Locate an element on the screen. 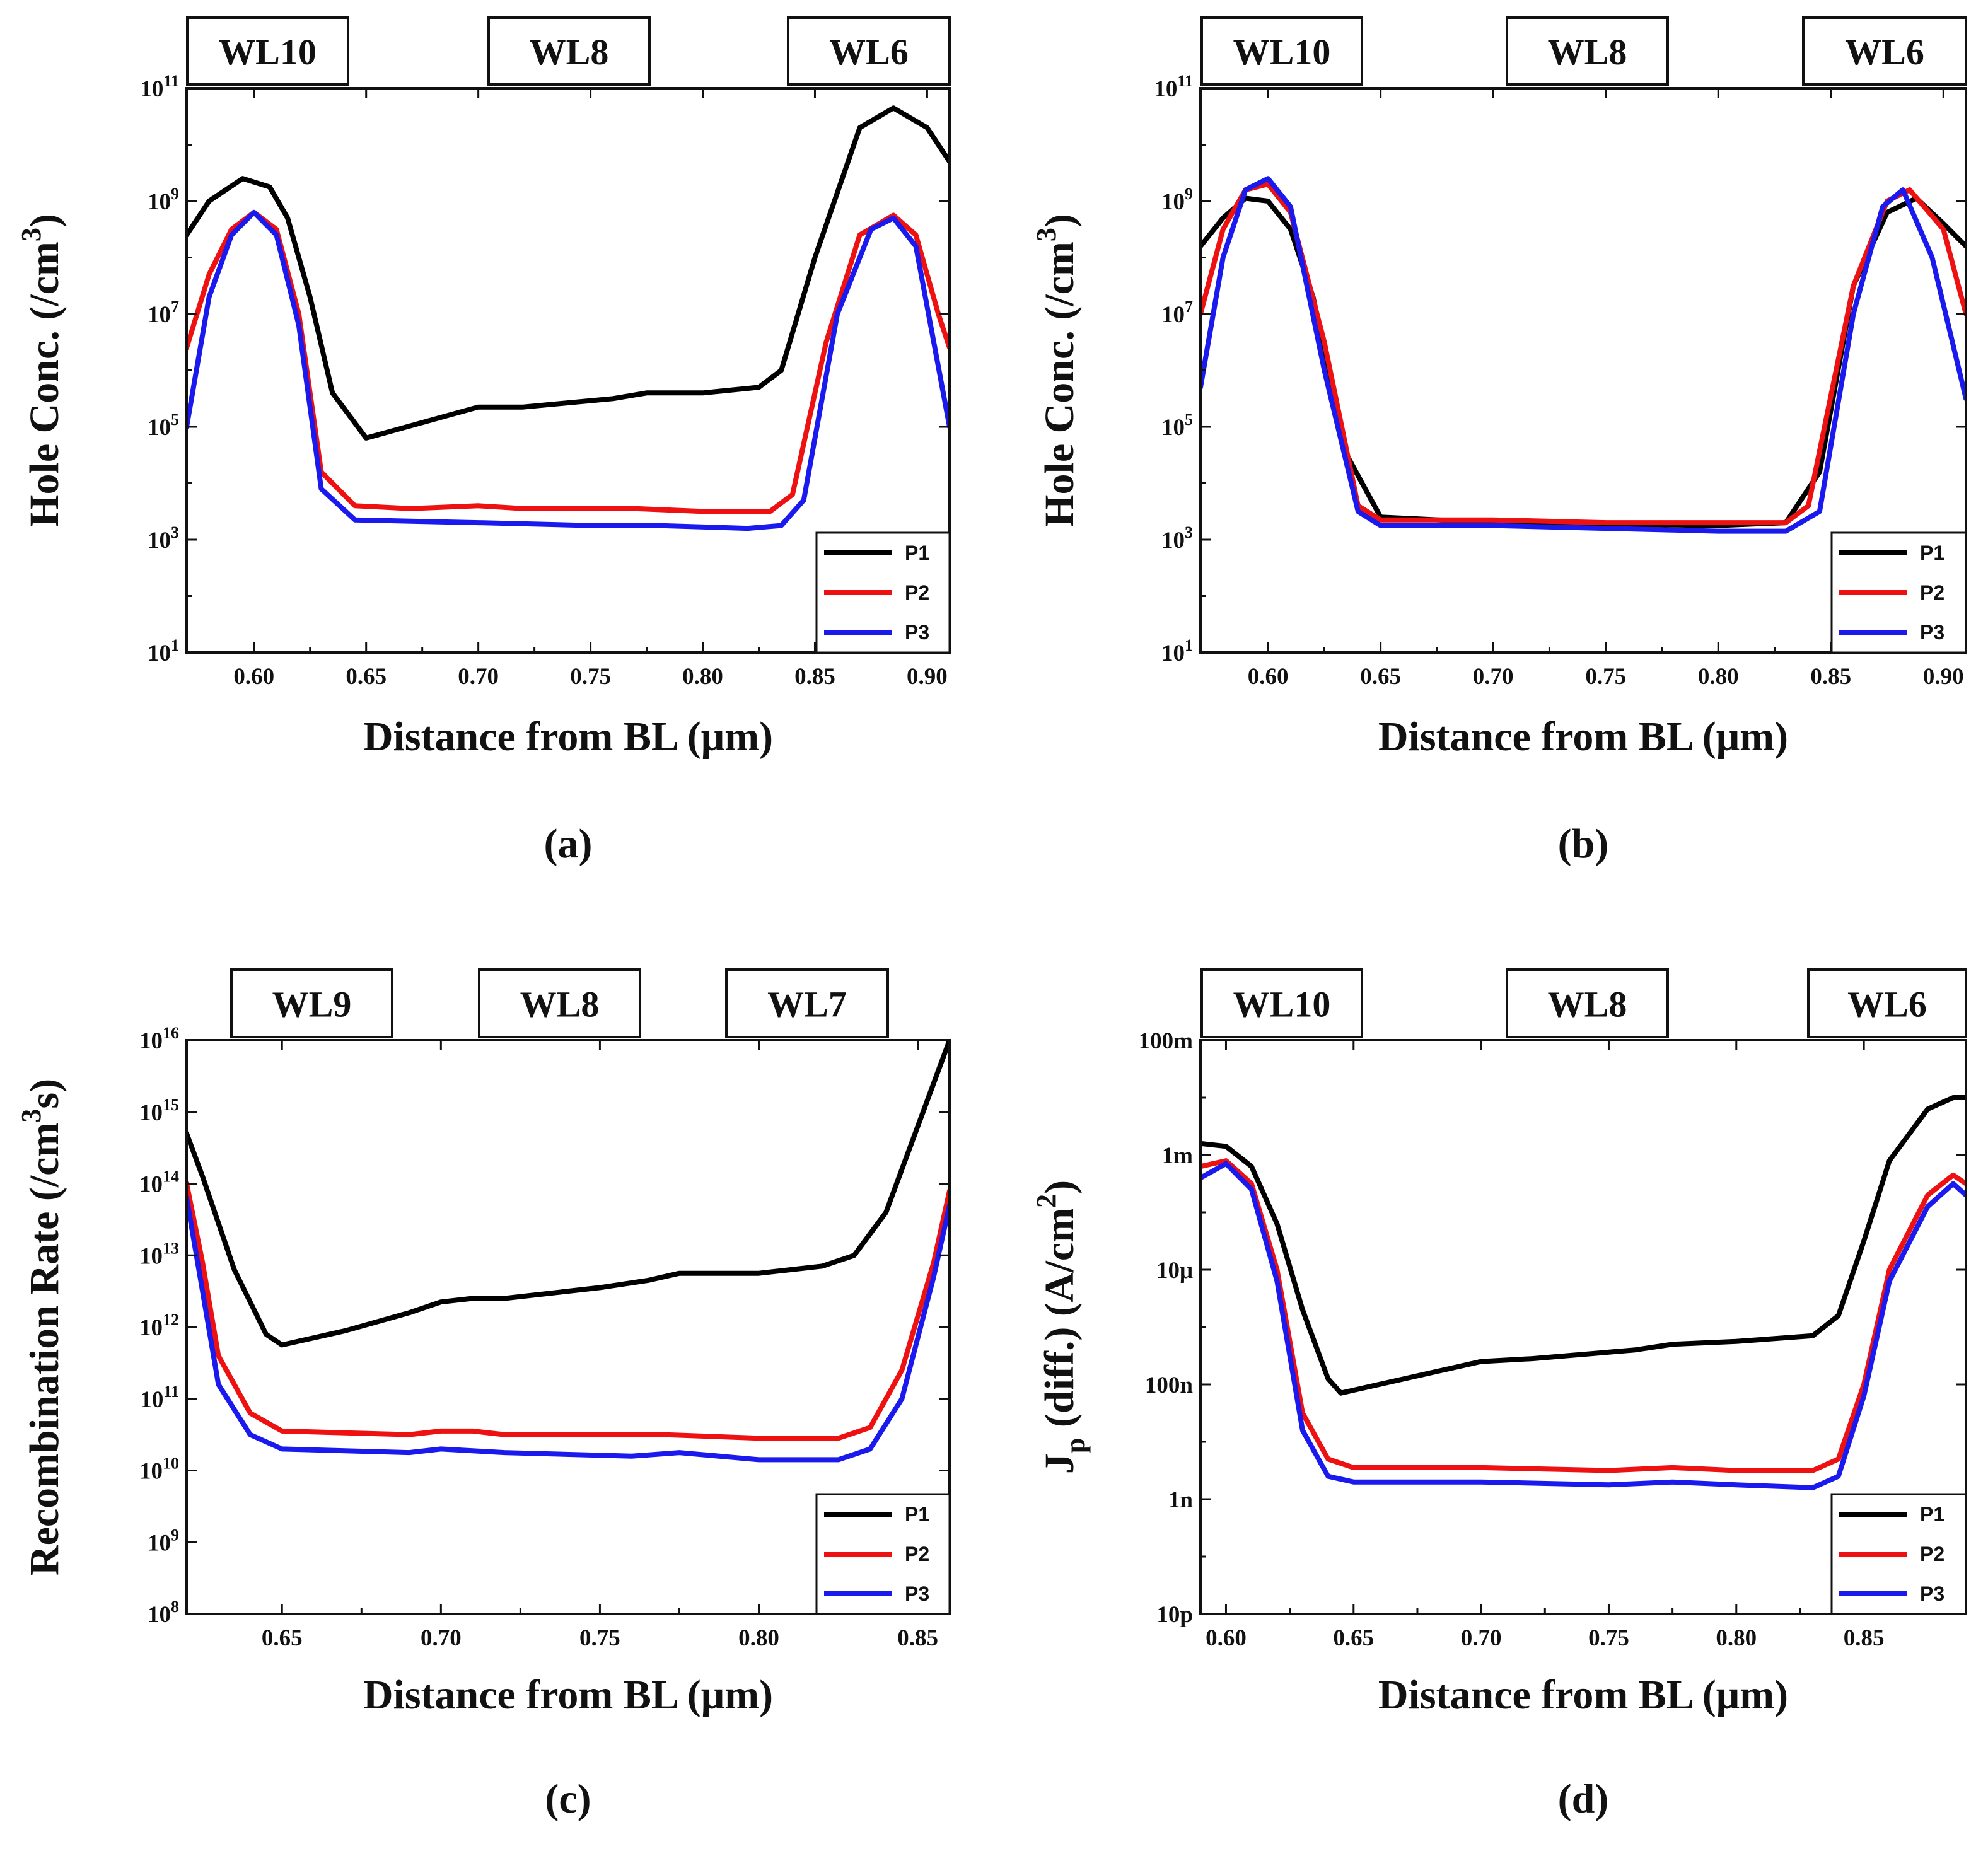 This screenshot has height=1856, width=1988. x-tick-label: 0.70 is located at coordinates (479, 677).